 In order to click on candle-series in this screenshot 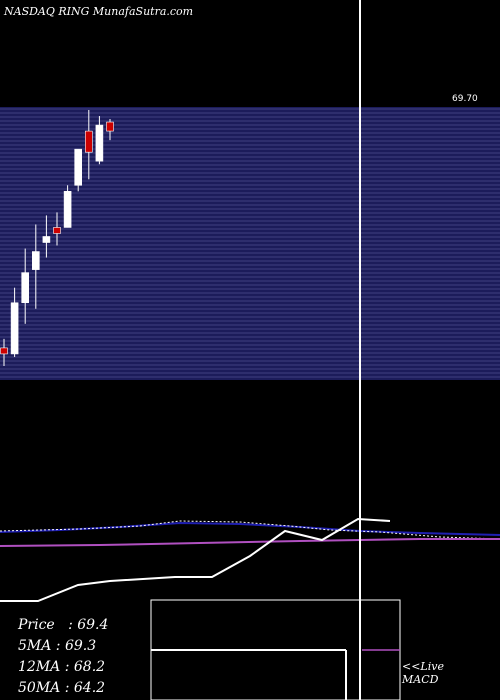, I will do `click(57, 238)`.